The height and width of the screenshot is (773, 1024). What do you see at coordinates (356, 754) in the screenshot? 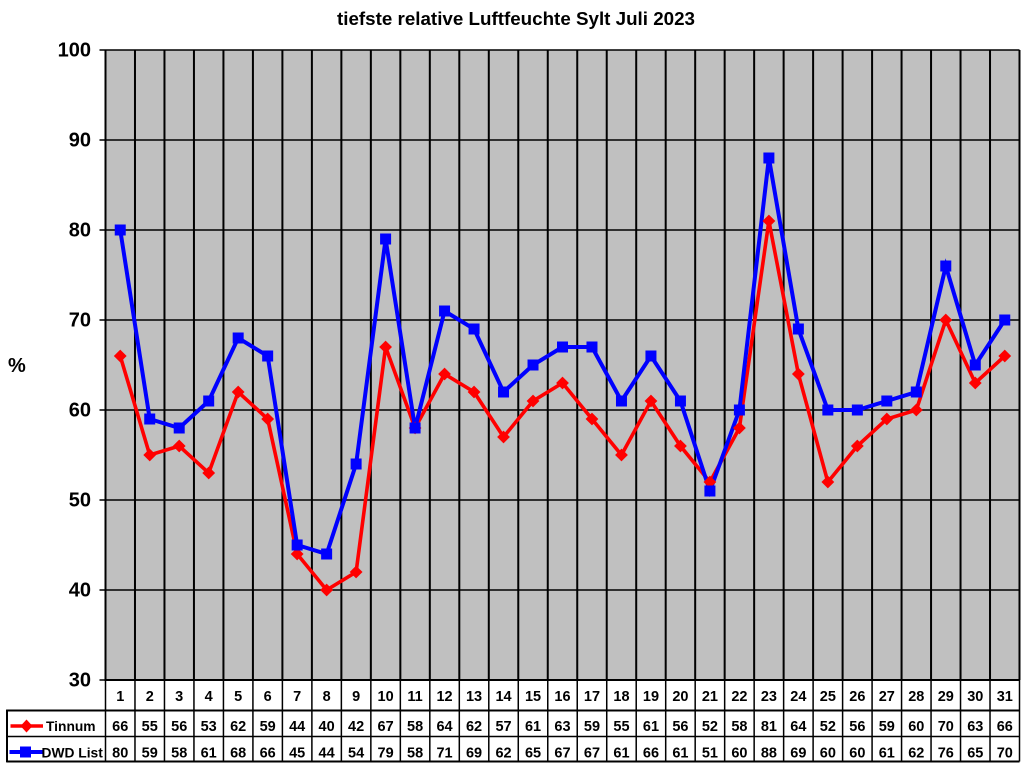
I see `svg-text: 54` at bounding box center [356, 754].